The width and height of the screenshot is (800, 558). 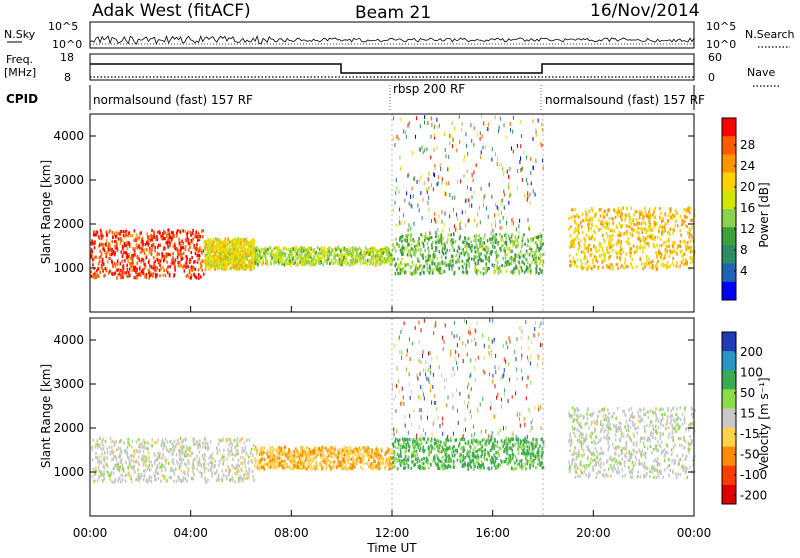 I want to click on y-tick-label: 1000, so click(x=68, y=268).